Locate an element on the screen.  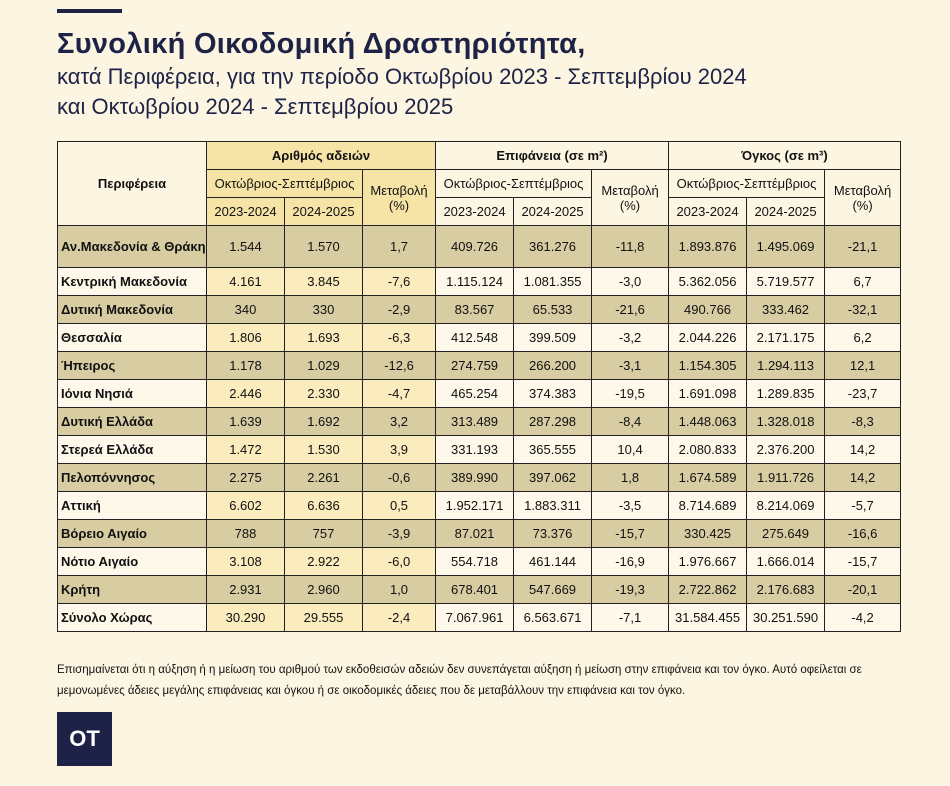
cell: 3.845 is located at coordinates (323, 281).